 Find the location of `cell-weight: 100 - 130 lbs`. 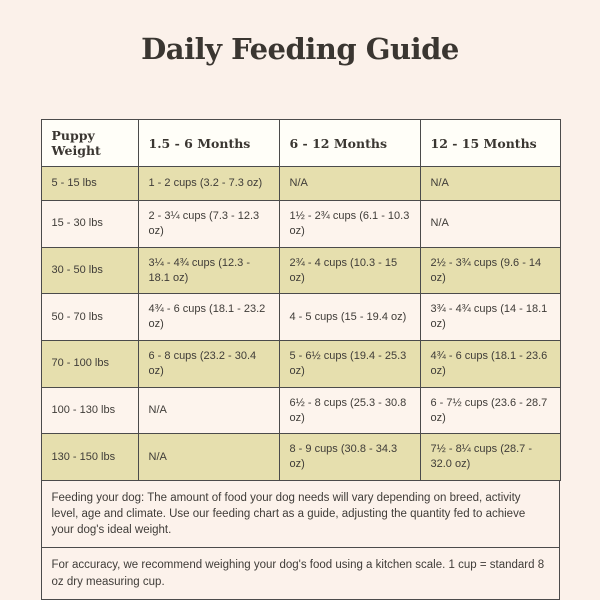

cell-weight: 100 - 130 lbs is located at coordinates (89, 410).